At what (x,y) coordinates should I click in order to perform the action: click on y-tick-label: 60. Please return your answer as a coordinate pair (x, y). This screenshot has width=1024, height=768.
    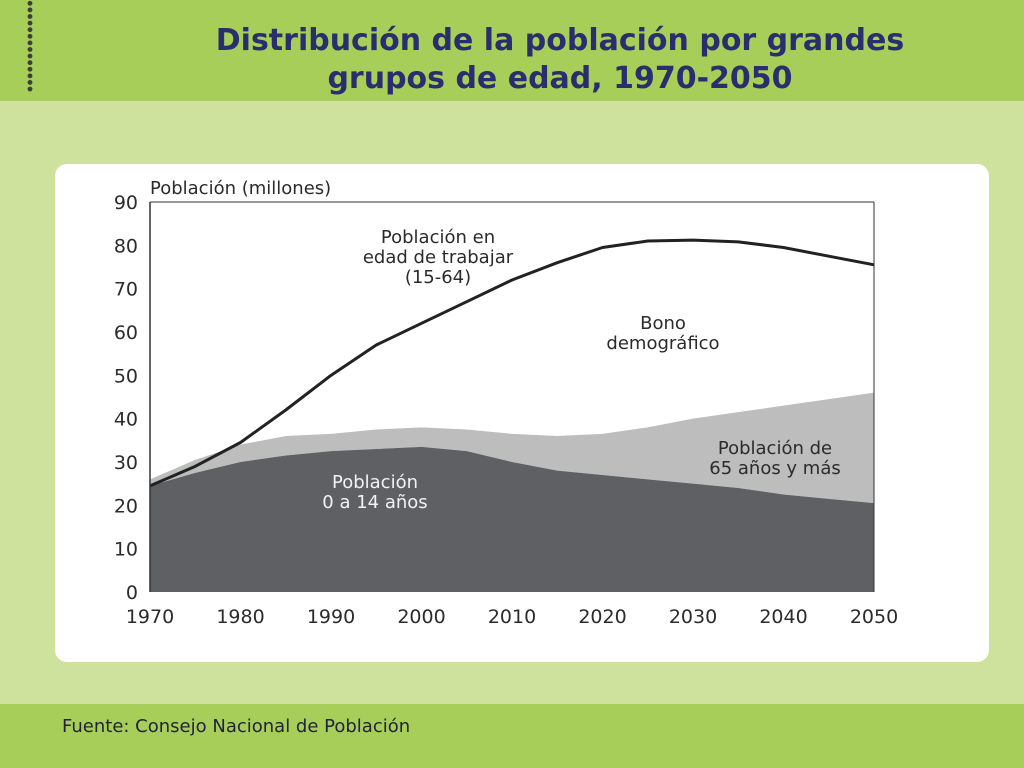
    Looking at the image, I should click on (126, 333).